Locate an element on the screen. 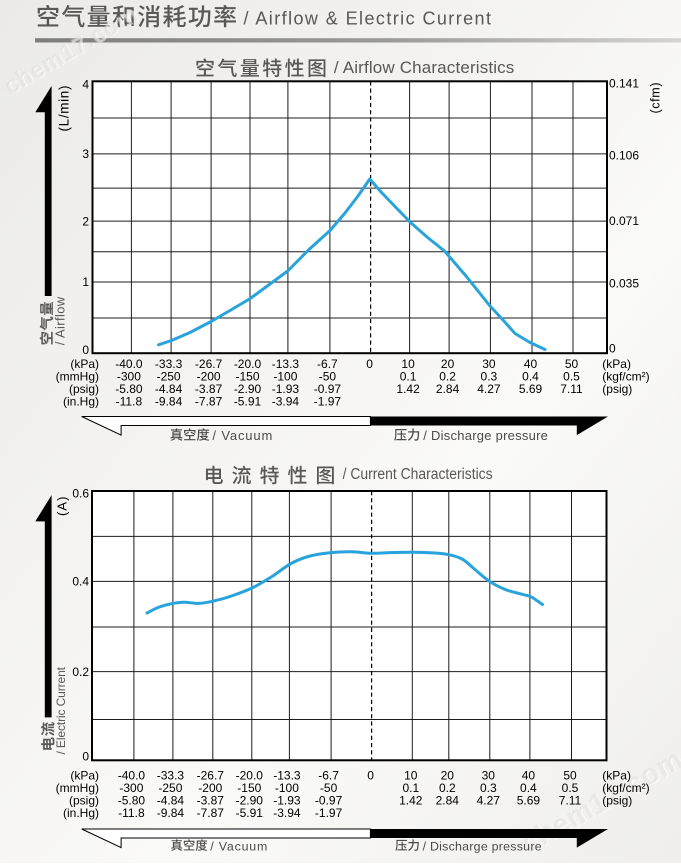  svg-text: / Airflow & Electric Current is located at coordinates (368, 19).